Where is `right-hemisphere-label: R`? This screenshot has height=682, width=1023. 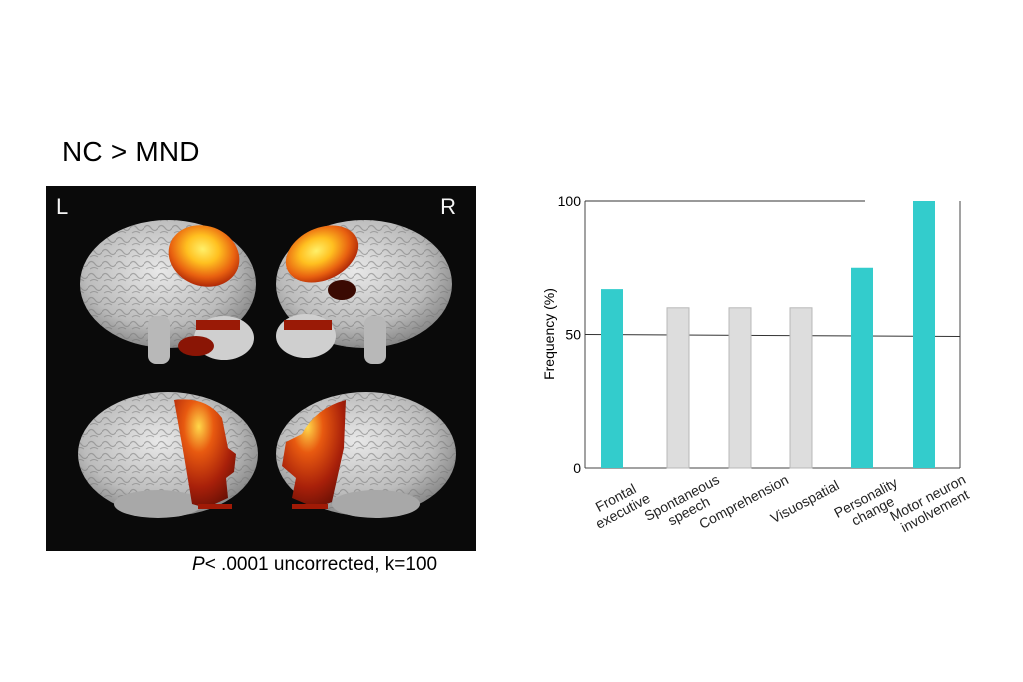 right-hemisphere-label: R is located at coordinates (448, 206).